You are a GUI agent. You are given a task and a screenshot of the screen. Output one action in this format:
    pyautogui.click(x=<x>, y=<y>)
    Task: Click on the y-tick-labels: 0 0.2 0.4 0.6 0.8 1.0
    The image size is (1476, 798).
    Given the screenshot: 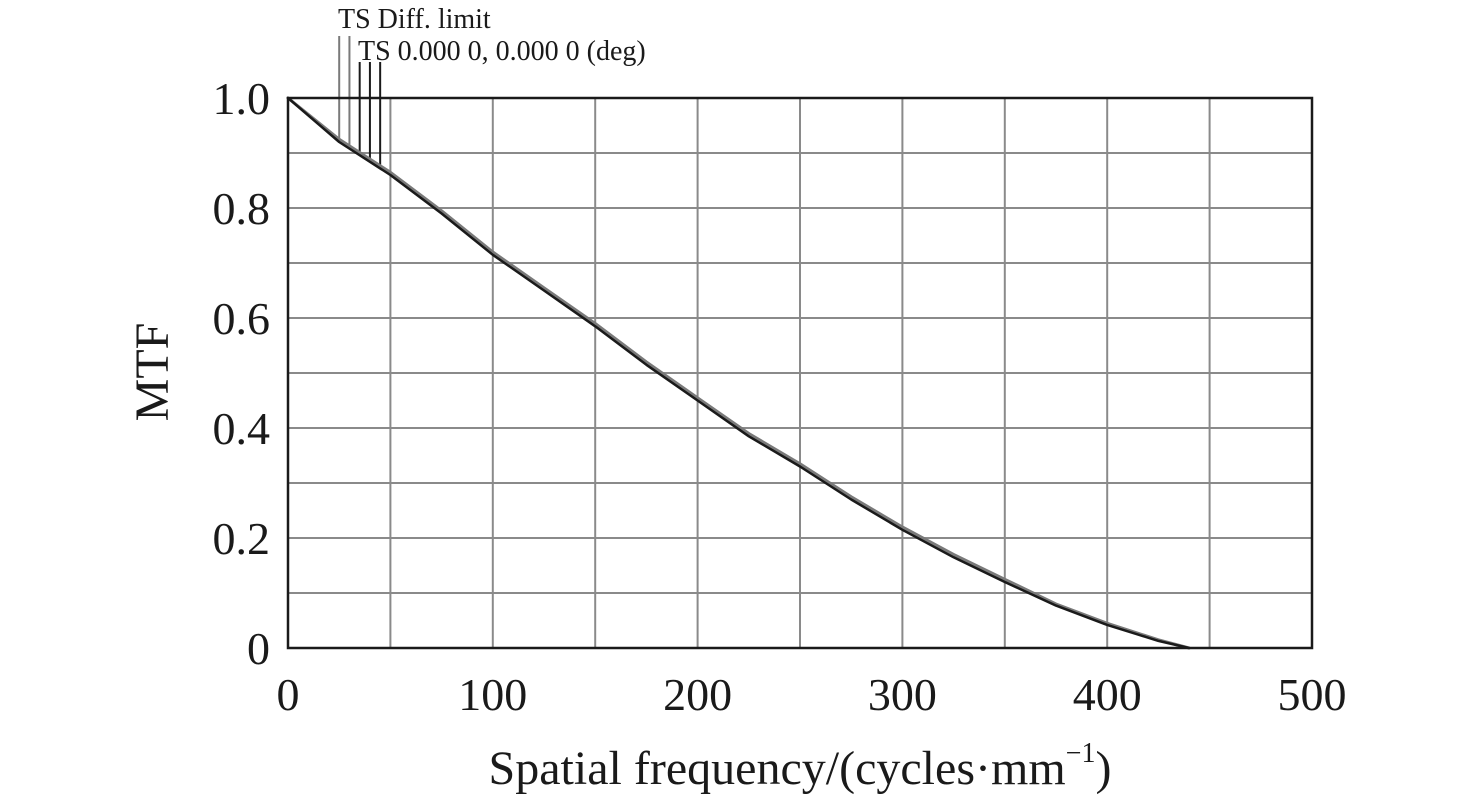 What is the action you would take?
    pyautogui.click(x=242, y=373)
    